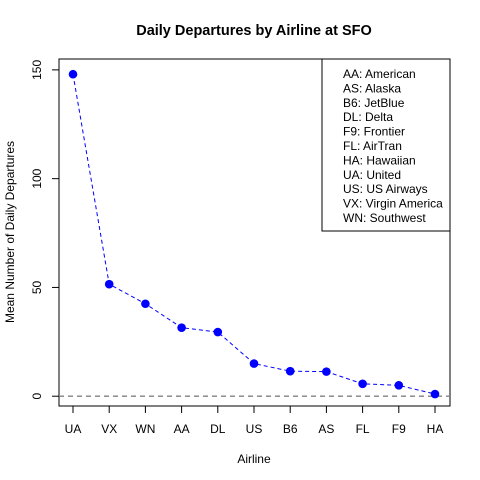 The height and width of the screenshot is (480, 480). What do you see at coordinates (37, 70) in the screenshot?
I see `y-tick-label-150: 150` at bounding box center [37, 70].